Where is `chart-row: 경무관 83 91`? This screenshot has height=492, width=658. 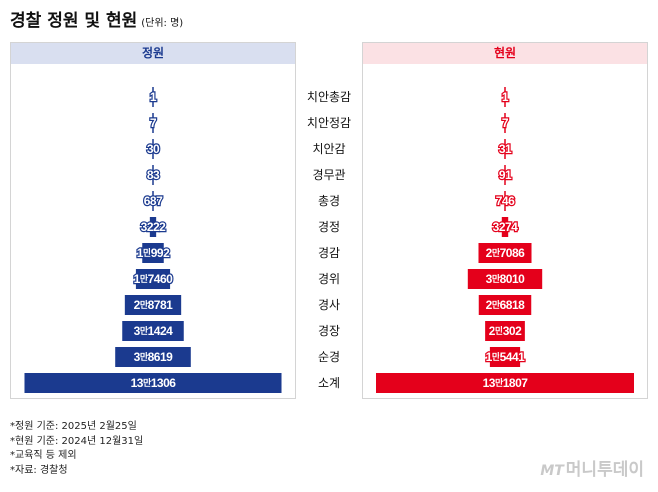 chart-row: 경무관 83 91 is located at coordinates (330, 175).